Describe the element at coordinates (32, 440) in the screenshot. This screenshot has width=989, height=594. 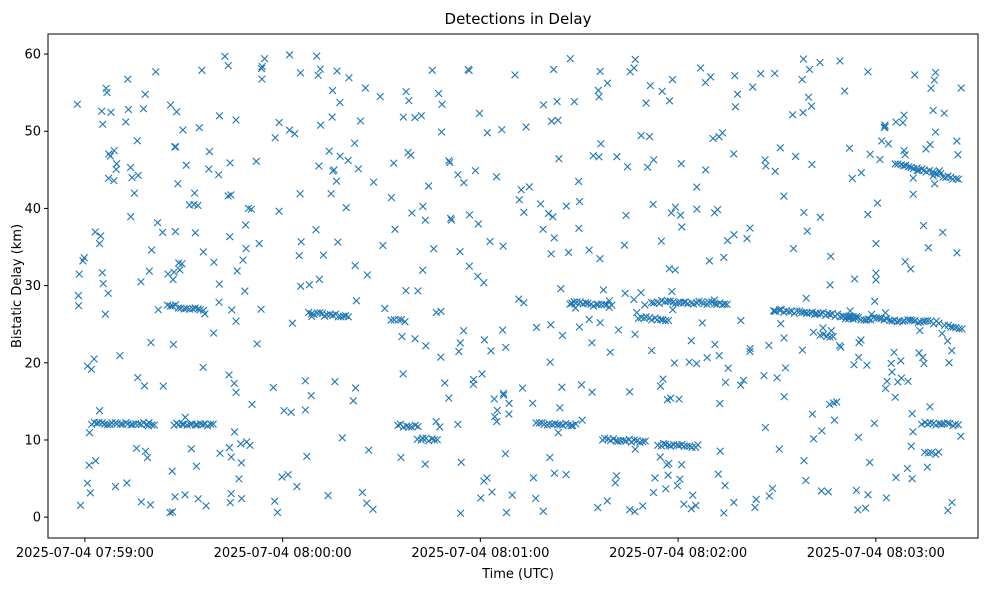
I see `y-tick-label: 10` at that location.